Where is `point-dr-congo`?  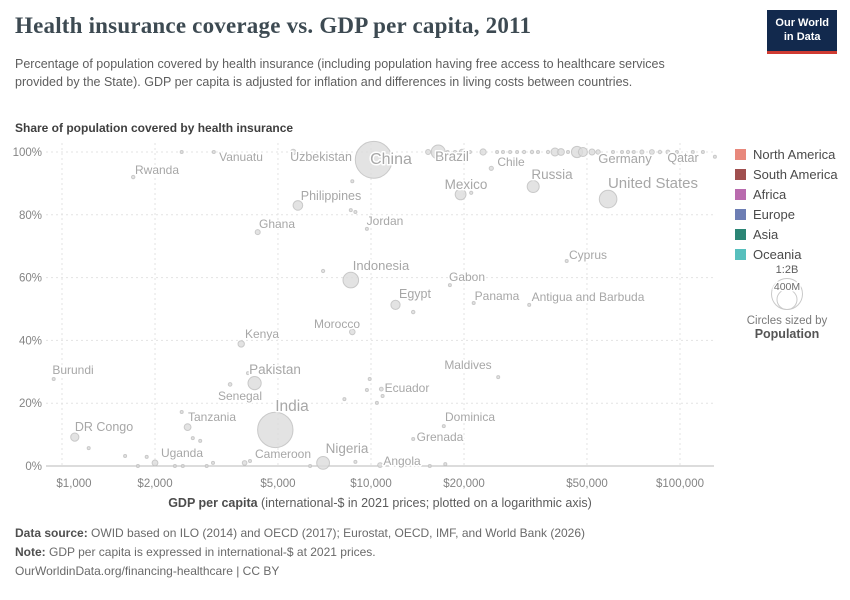
point-dr-congo is located at coordinates (75, 437).